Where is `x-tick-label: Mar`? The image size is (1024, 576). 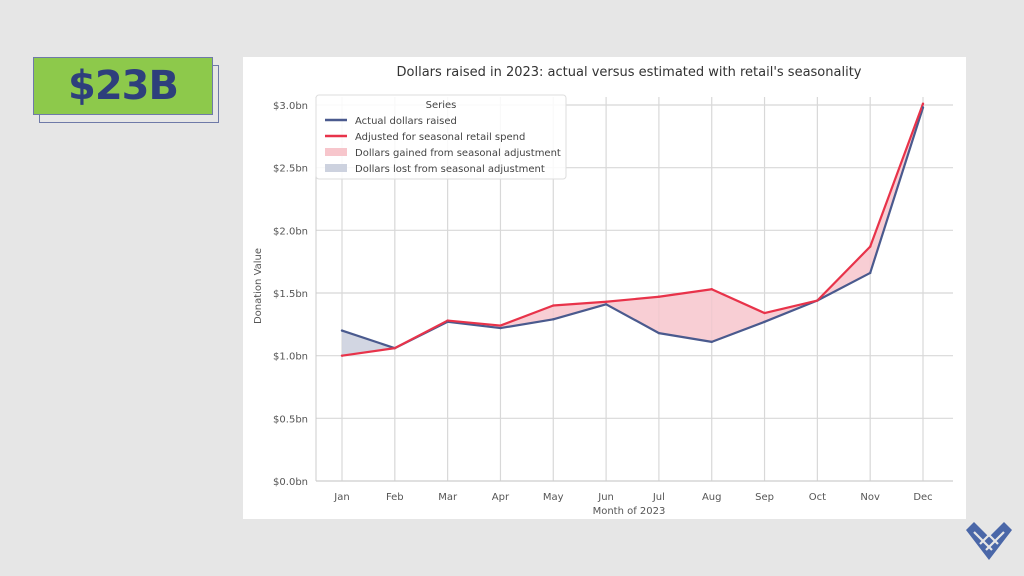
x-tick-label: Mar is located at coordinates (448, 497).